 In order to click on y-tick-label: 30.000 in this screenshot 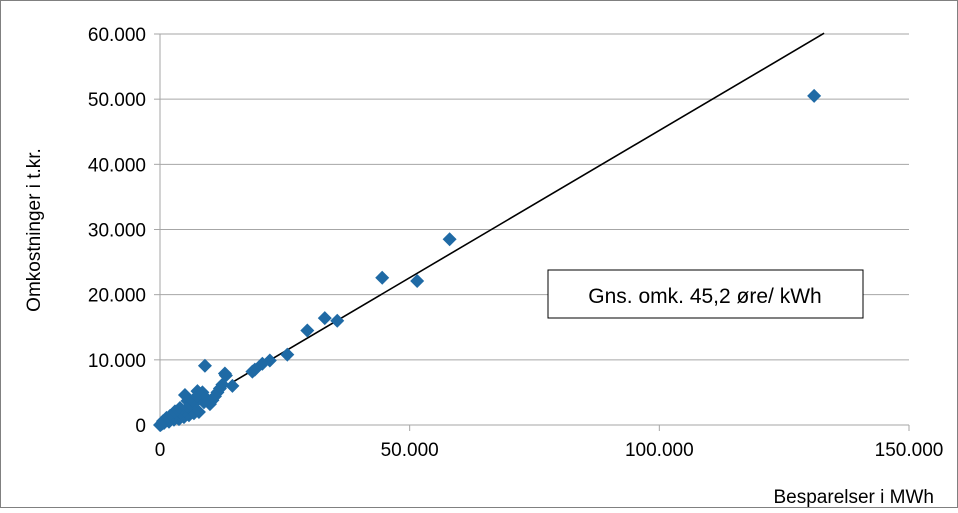, I will do `click(117, 231)`.